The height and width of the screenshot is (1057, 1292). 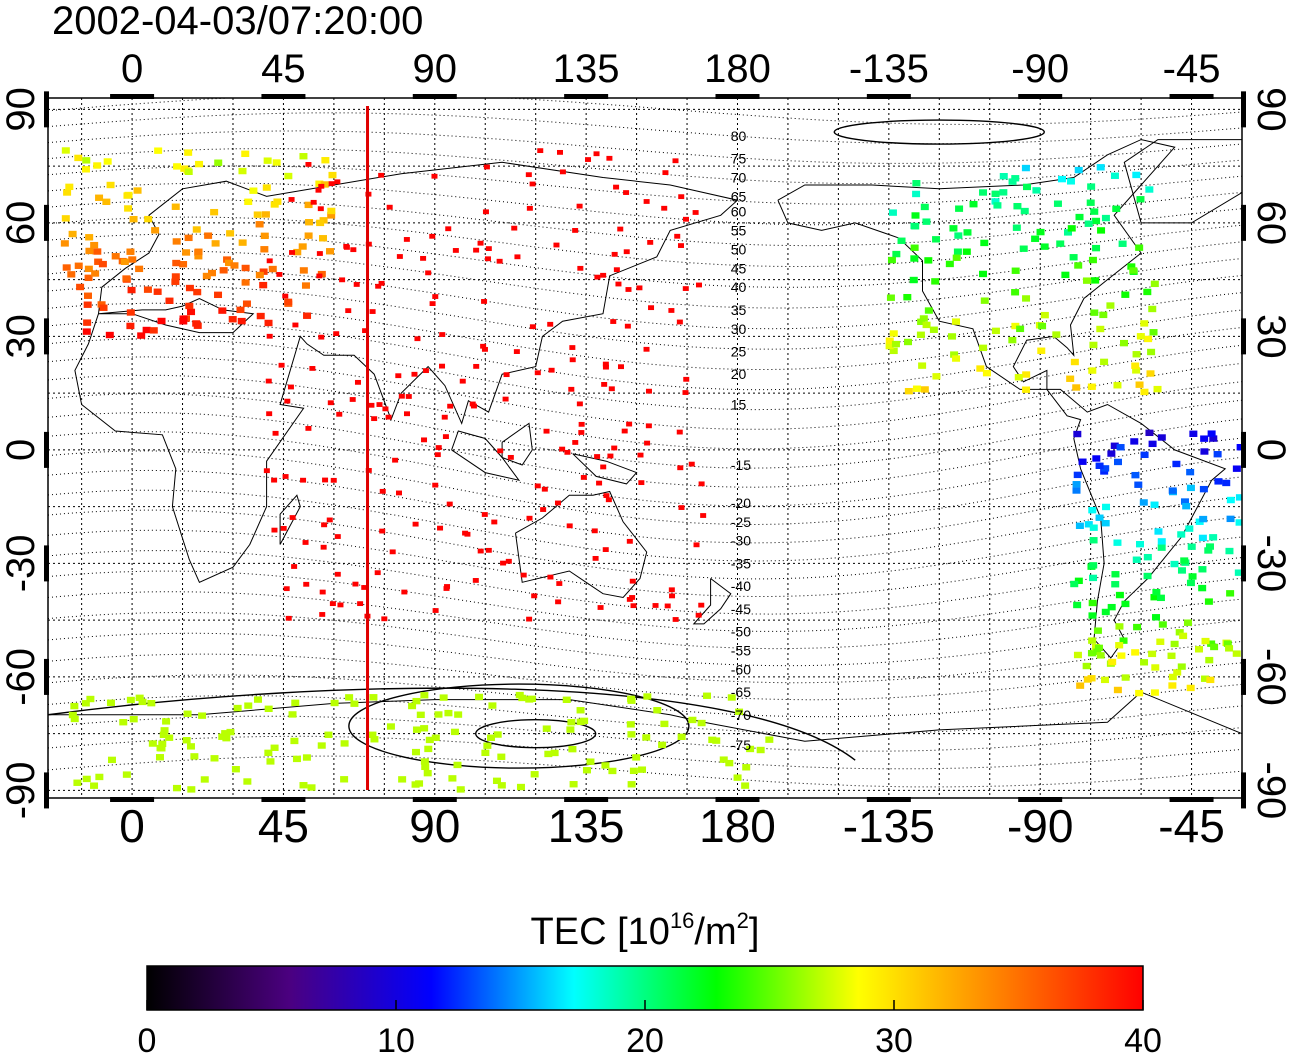 What do you see at coordinates (517, 444) in the screenshot?
I see `coastline` at bounding box center [517, 444].